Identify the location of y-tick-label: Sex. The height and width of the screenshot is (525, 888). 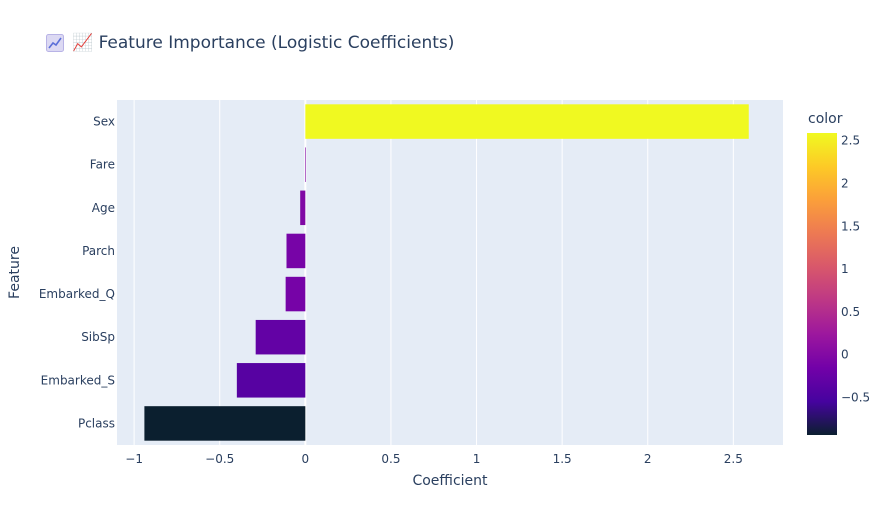
(104, 122).